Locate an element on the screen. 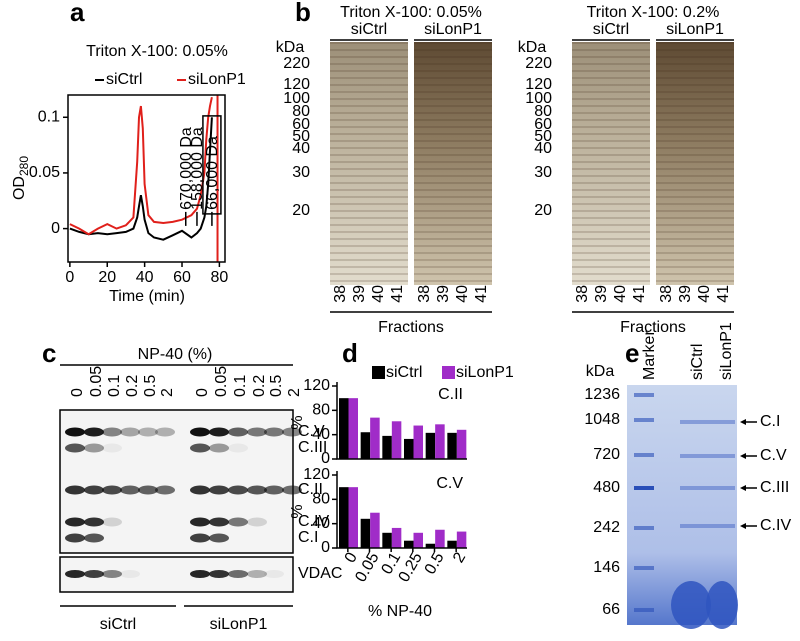 The image size is (800, 641). marker-label: 720 is located at coordinates (606, 454).